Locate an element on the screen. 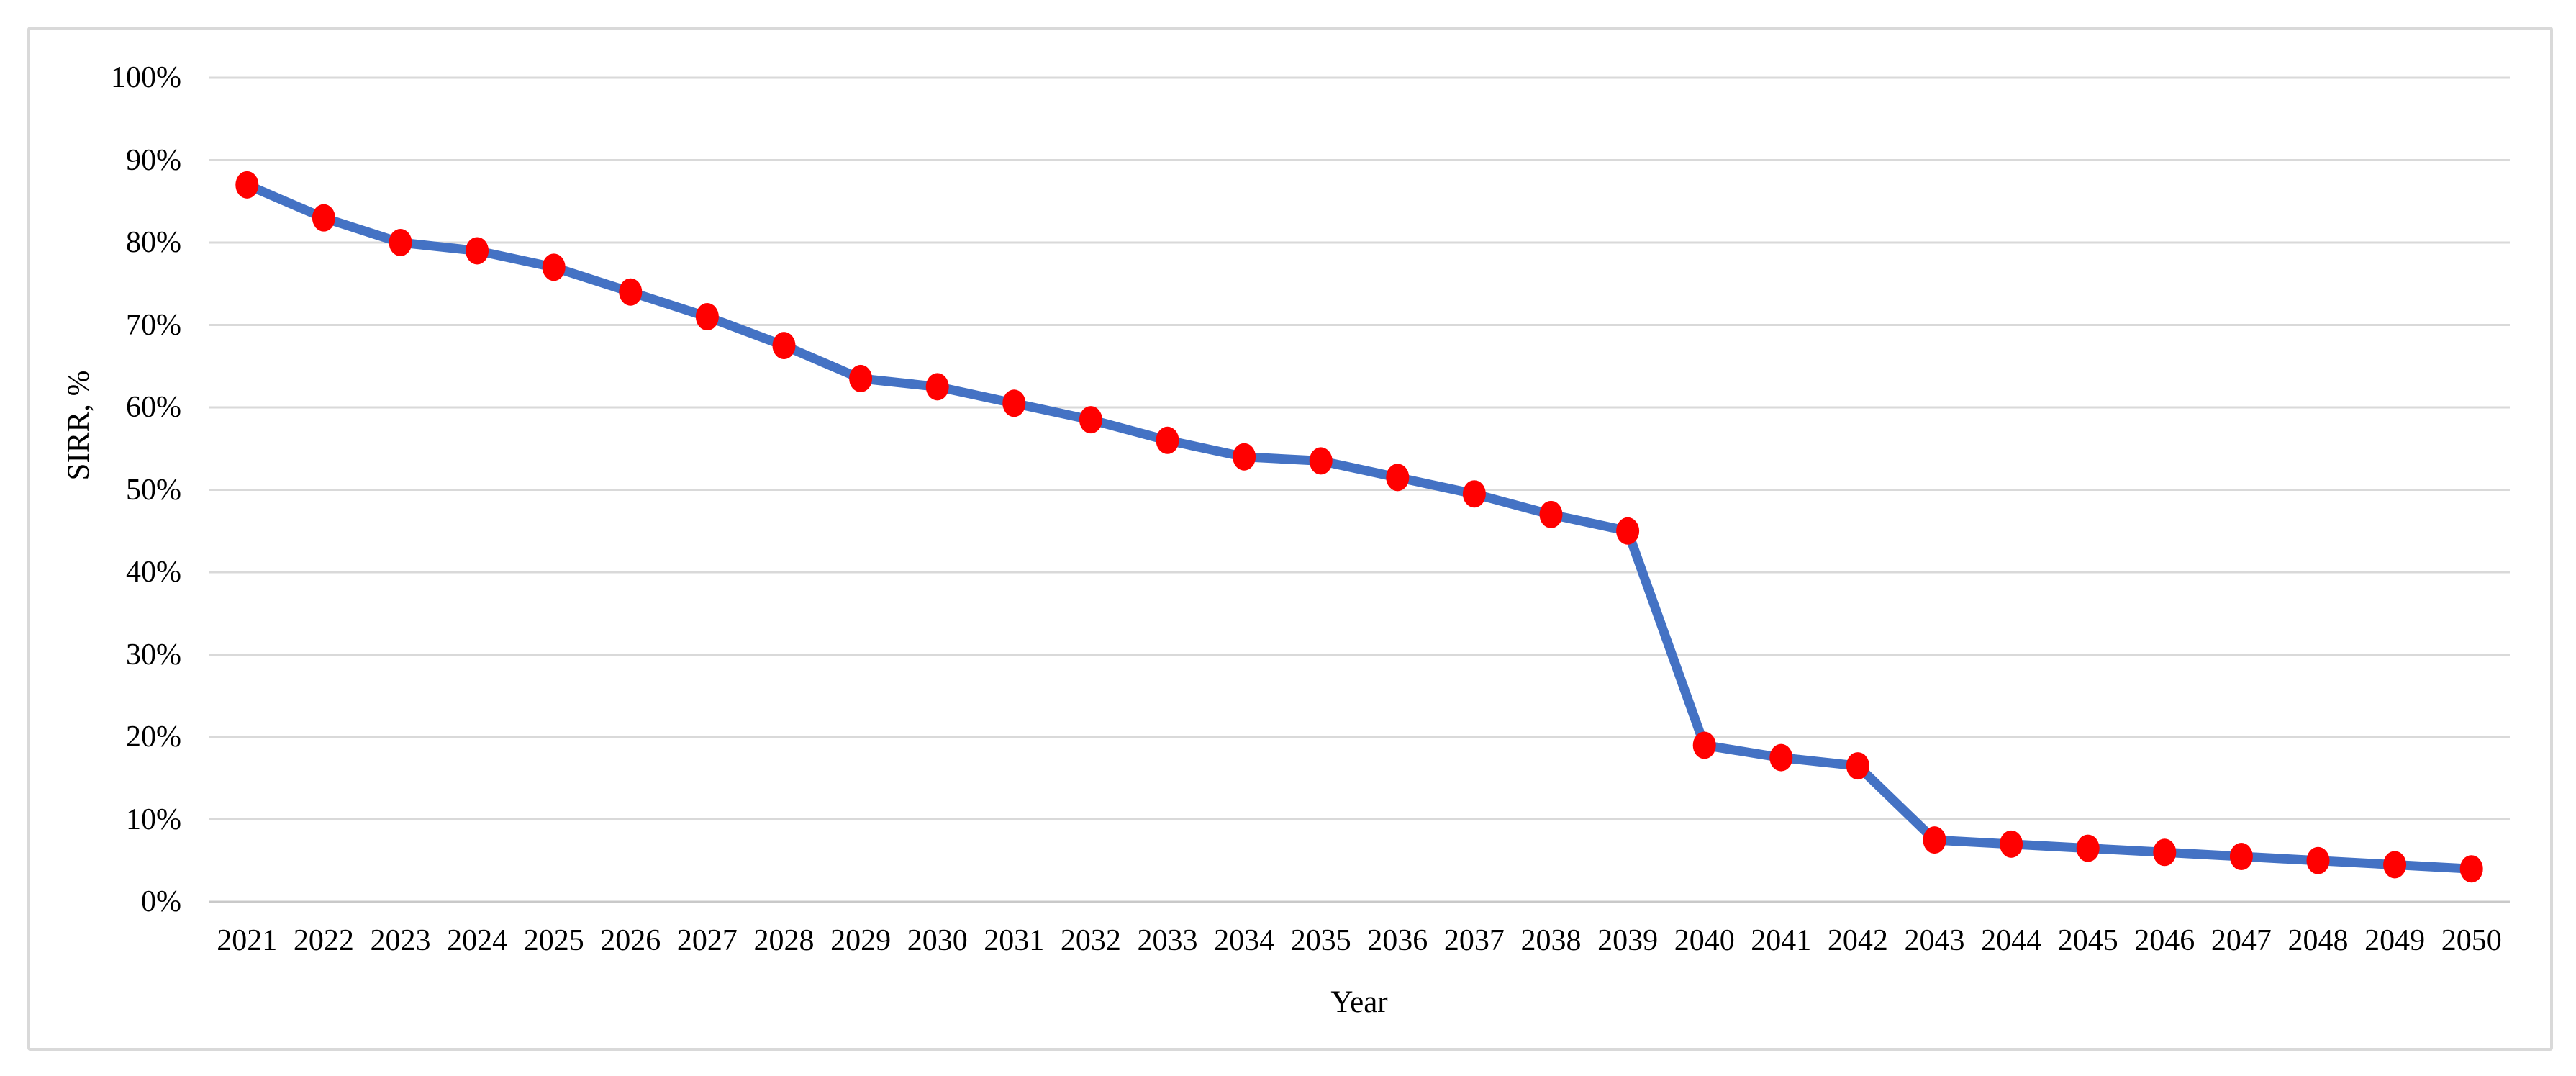  x-tick-label: 2022 is located at coordinates (323, 940).